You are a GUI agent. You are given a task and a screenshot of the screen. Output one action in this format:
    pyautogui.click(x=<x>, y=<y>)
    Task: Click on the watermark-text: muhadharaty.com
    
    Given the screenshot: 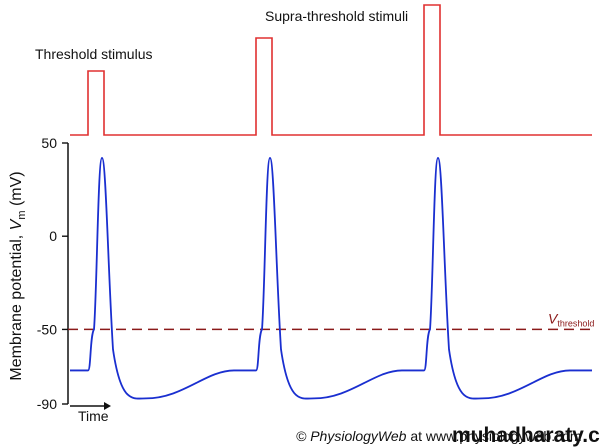 What is the action you would take?
    pyautogui.click(x=526, y=435)
    